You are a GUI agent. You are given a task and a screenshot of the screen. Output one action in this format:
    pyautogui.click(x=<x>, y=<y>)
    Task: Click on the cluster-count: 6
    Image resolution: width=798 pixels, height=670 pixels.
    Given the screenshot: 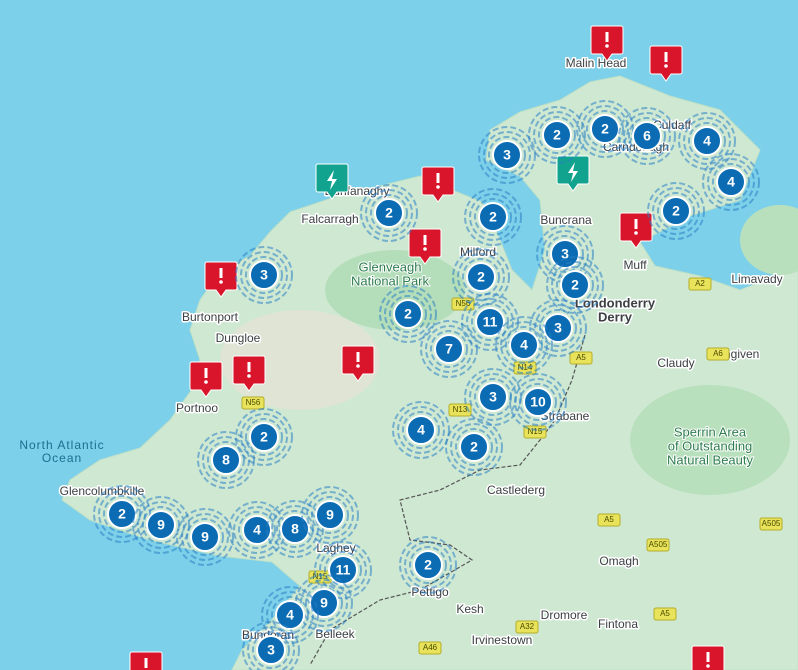 What is the action you would take?
    pyautogui.click(x=647, y=136)
    